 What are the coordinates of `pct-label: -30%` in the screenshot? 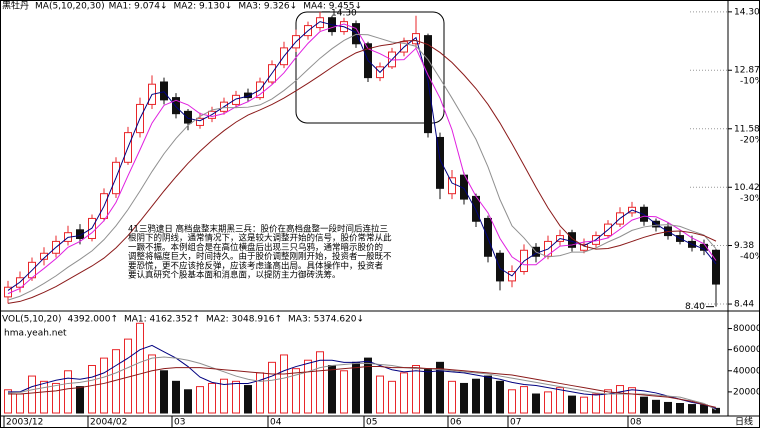 It's located at (750, 199).